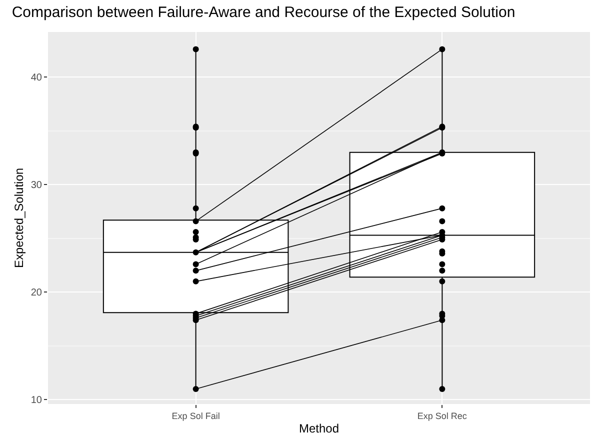 The height and width of the screenshot is (444, 592). What do you see at coordinates (442, 415) in the screenshot?
I see `x-tick-label: Exp Sol Rec` at bounding box center [442, 415].